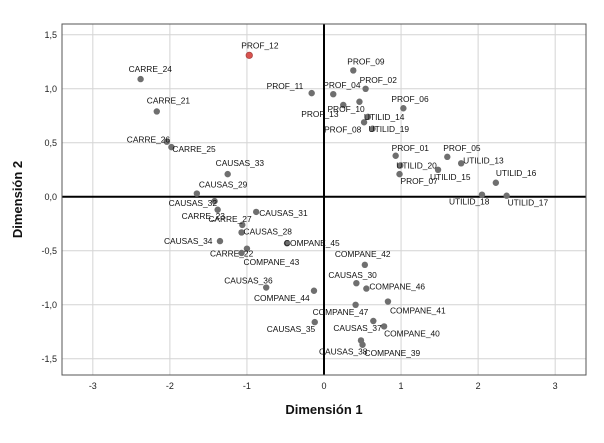 This screenshot has width=604, height=443. Describe the element at coordinates (188, 241) in the screenshot. I see `point-label-causas-34: CAUSAS_34` at that location.